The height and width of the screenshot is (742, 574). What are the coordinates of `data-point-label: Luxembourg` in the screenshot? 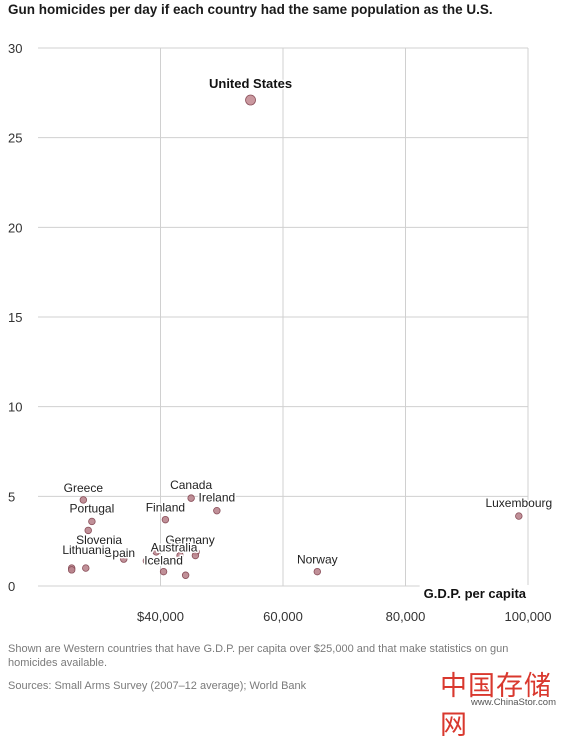 It's located at (518, 503).